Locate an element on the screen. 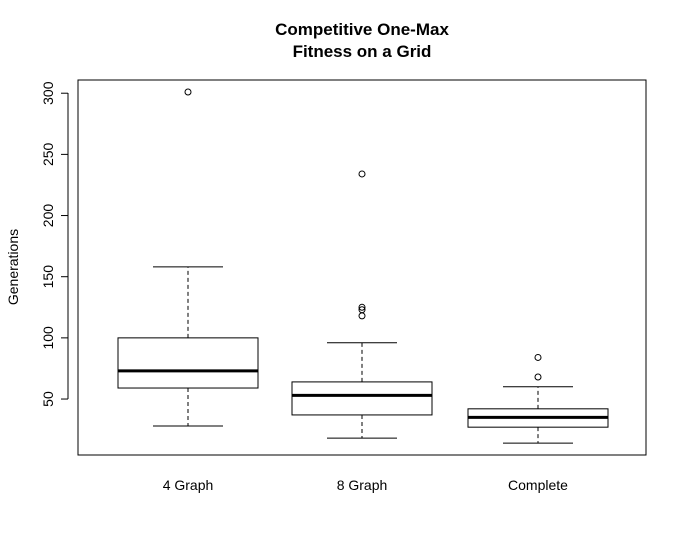  x-axis-labels: 4 Graph 8 Graph Complete is located at coordinates (365, 485).